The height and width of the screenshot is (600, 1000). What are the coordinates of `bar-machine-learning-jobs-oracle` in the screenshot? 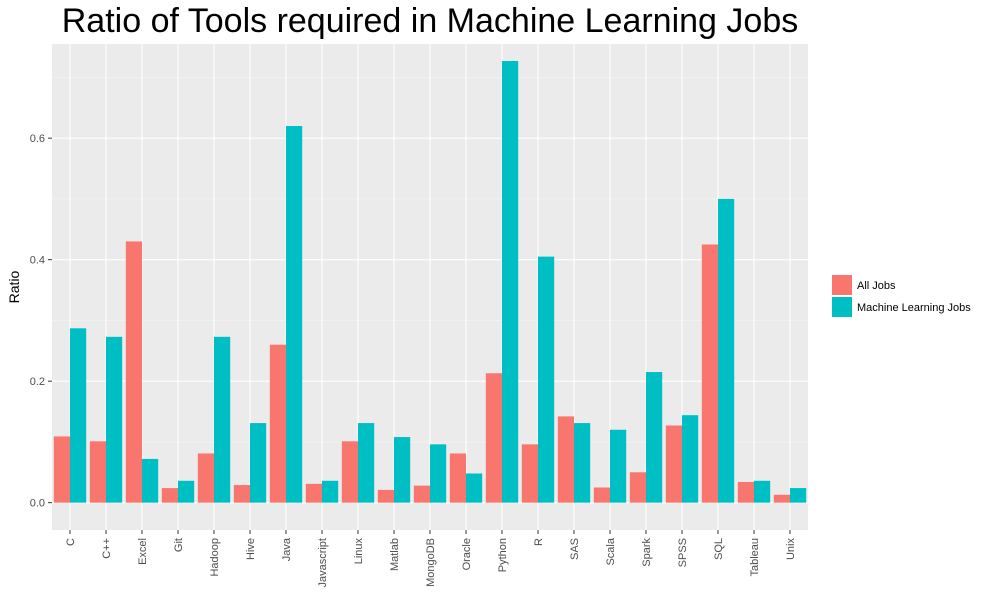 It's located at (474, 488).